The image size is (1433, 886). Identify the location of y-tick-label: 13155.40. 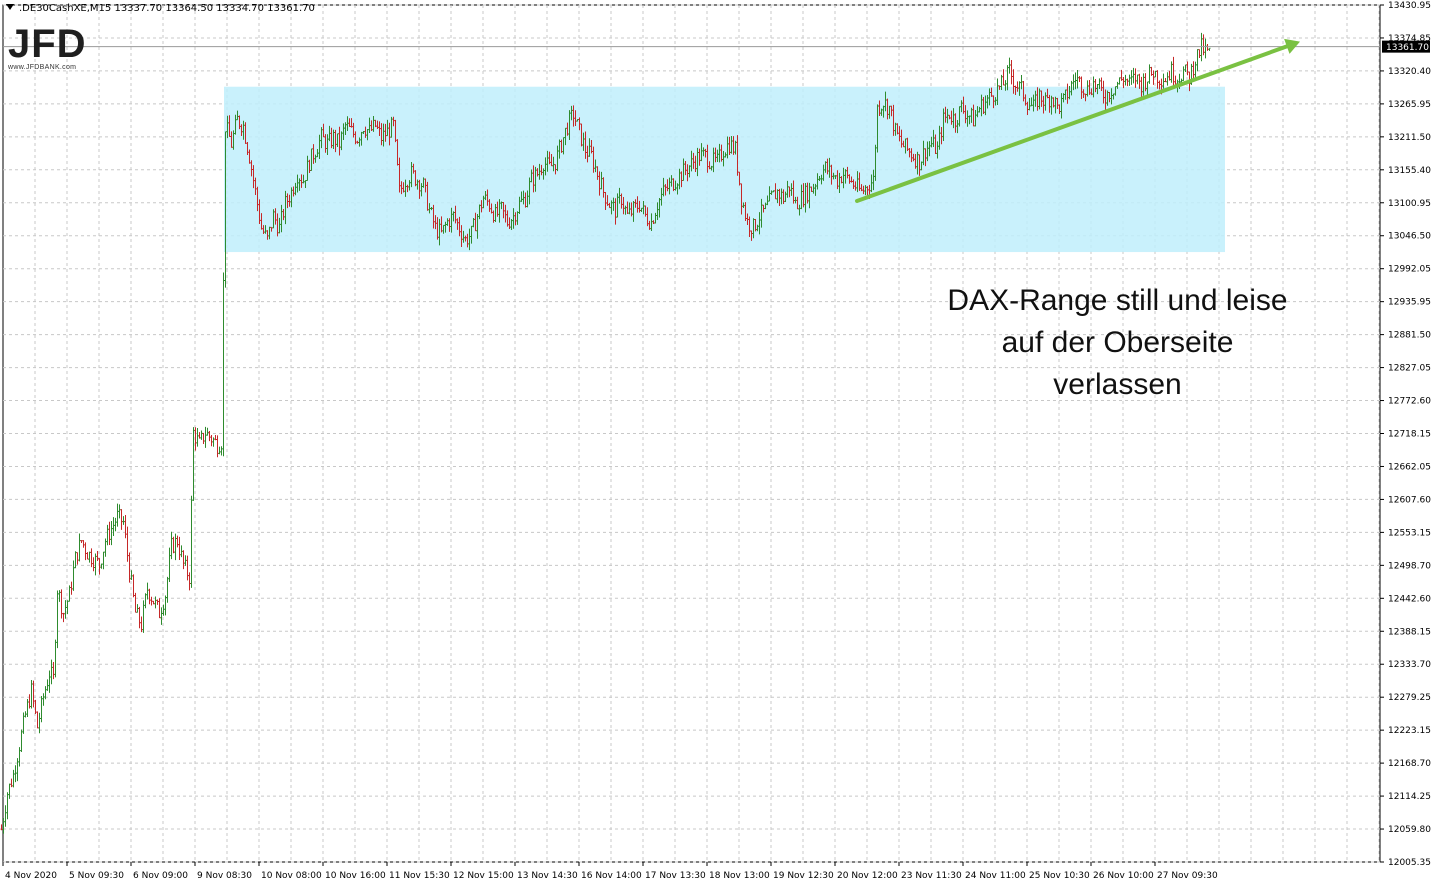
(1409, 171).